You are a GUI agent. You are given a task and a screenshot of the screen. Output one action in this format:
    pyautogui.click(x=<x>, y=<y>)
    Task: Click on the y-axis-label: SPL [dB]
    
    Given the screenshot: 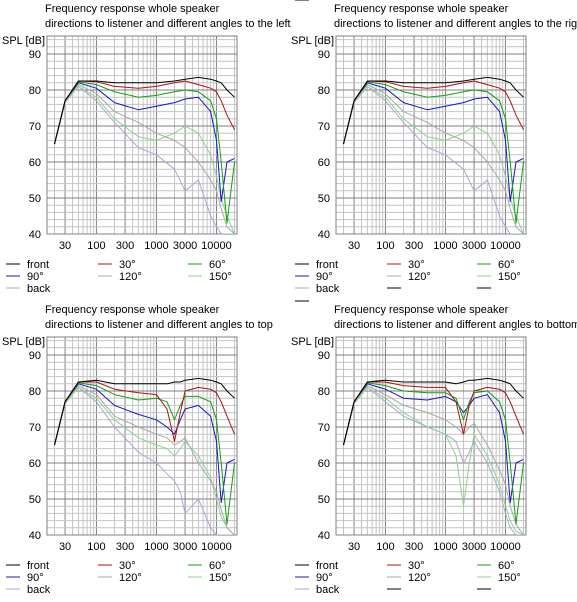 What is the action you would take?
    pyautogui.click(x=312, y=41)
    